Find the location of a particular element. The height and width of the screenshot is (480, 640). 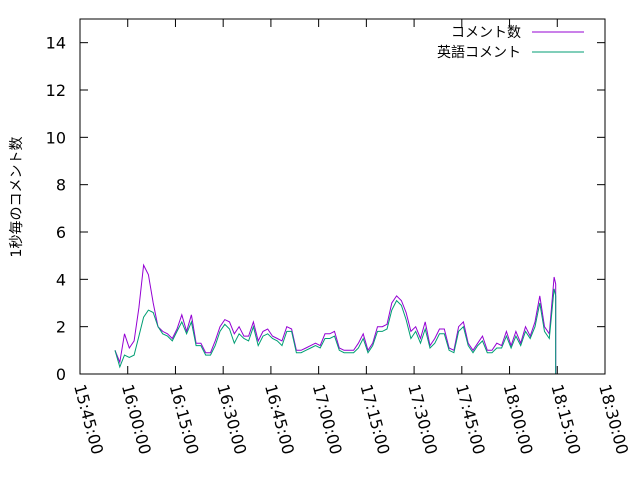

y-tick-label: 2 is located at coordinates (61, 327).